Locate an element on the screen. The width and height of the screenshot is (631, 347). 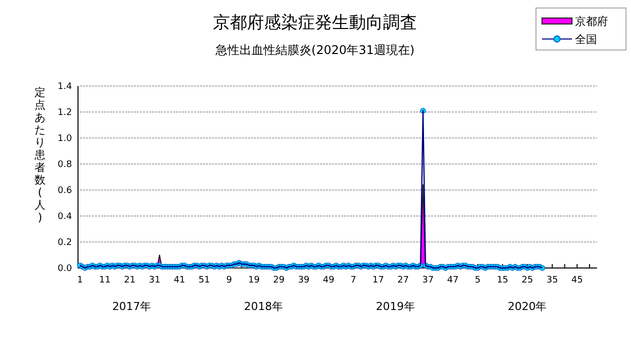
x-tick-label: 49 is located at coordinates (328, 280).